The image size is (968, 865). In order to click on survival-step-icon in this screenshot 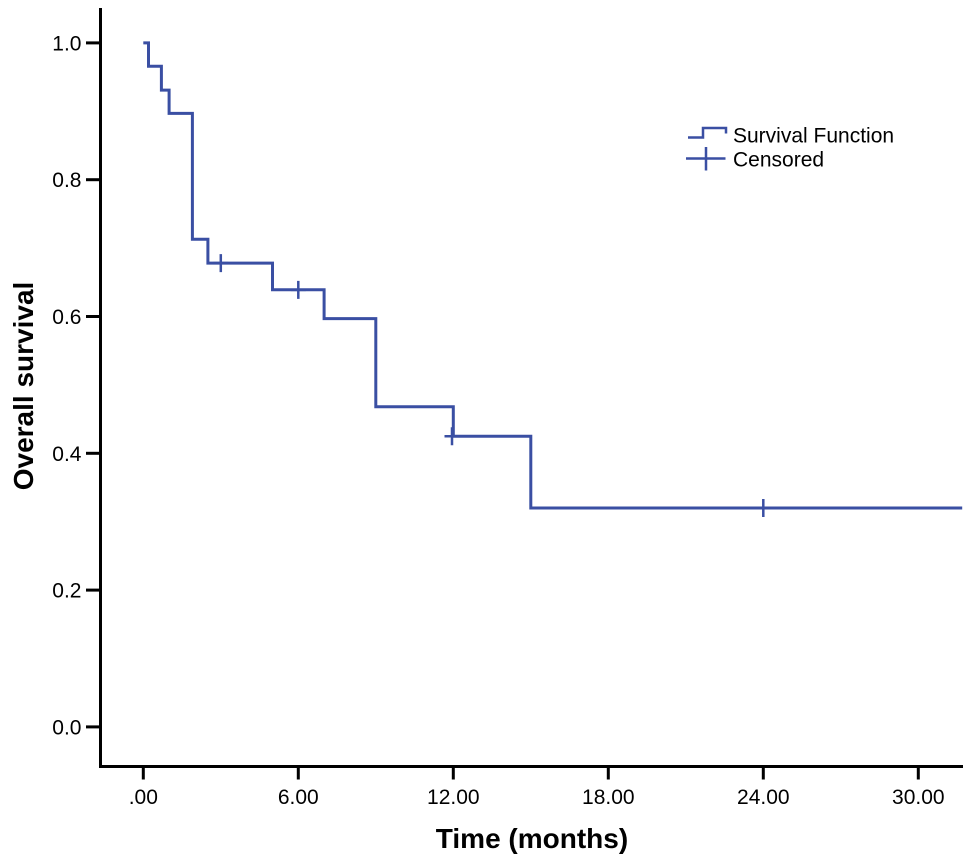, I will do `click(708, 132)`.